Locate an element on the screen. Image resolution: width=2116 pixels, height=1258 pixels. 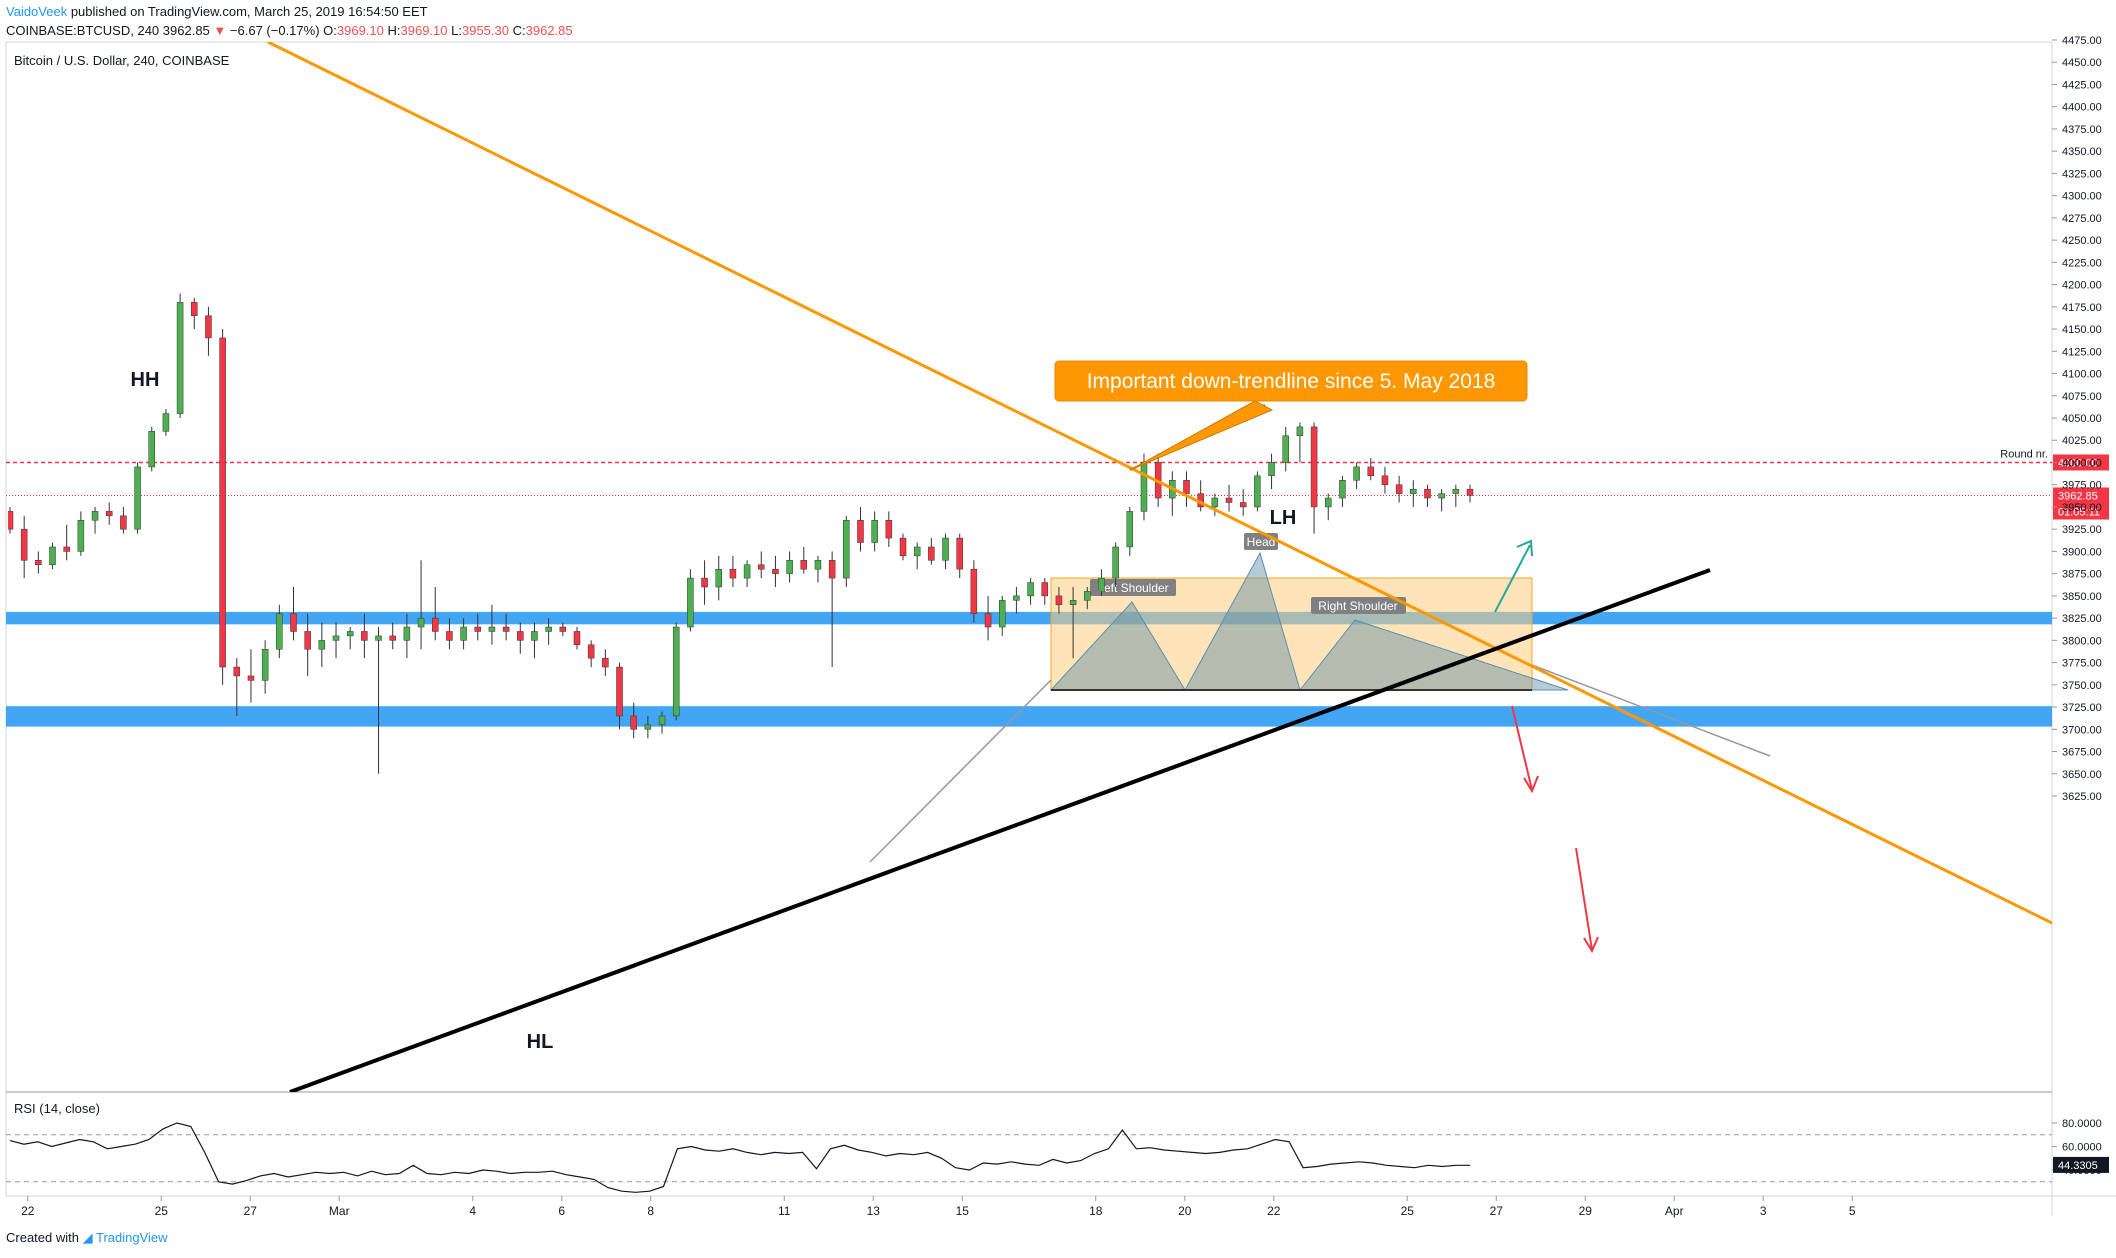
round-level-caption: Round nr. is located at coordinates (2024, 454).